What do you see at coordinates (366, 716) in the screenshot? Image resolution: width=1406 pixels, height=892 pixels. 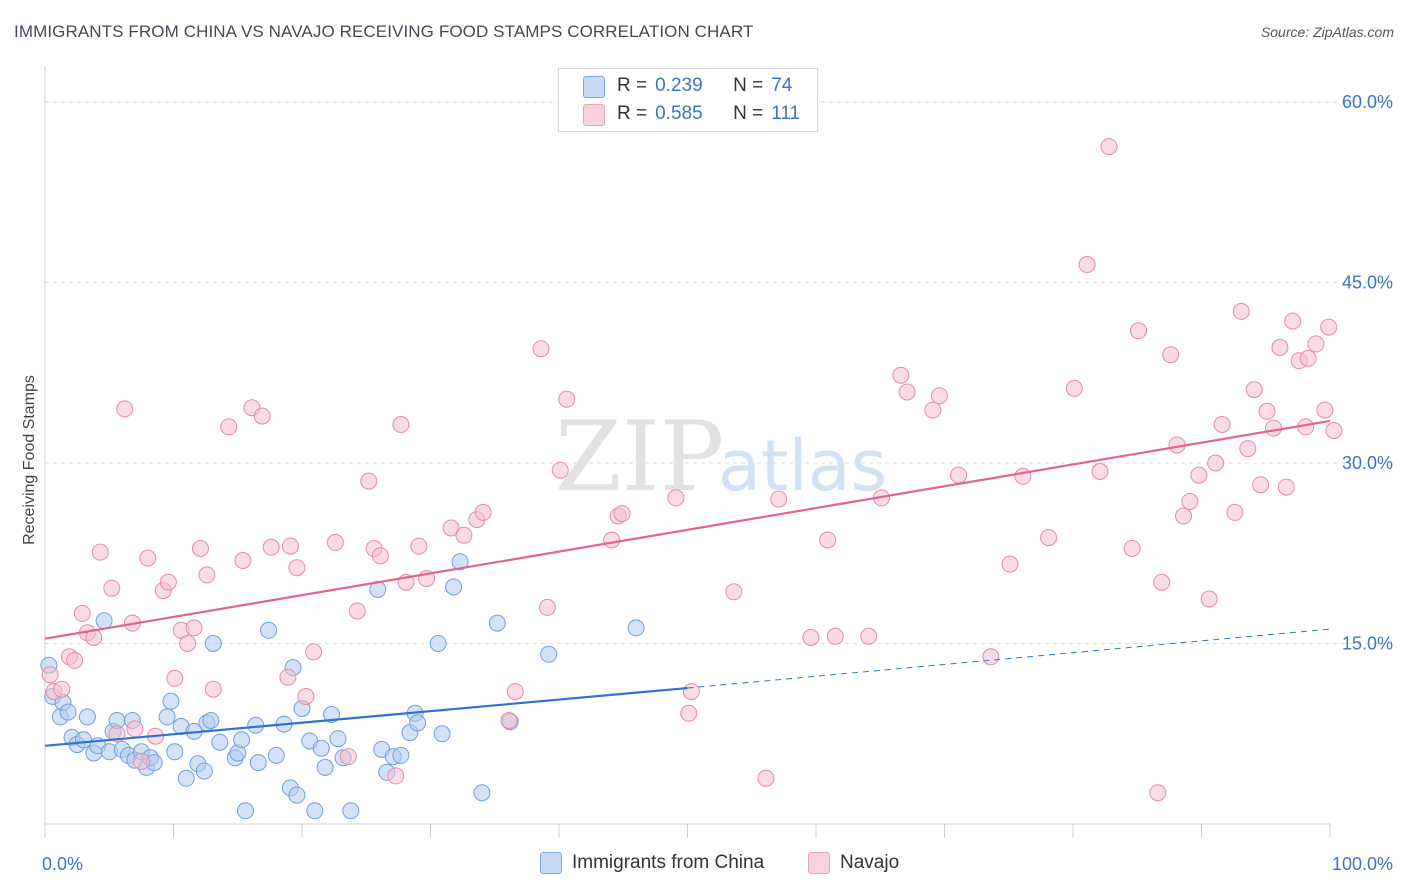 I see `trend-line-china` at bounding box center [366, 716].